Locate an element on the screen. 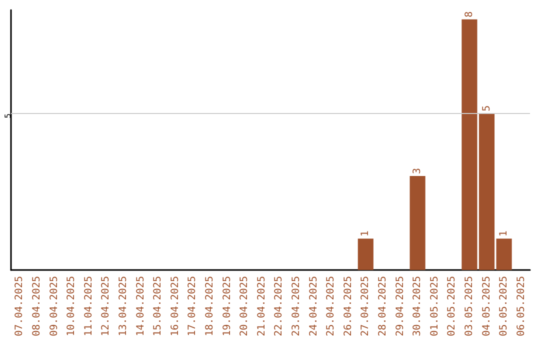  x-tick-label: 13.04.2025 is located at coordinates (123, 306).